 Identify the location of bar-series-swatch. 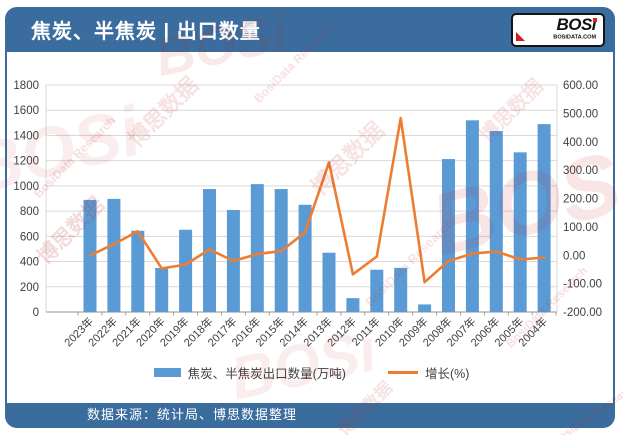
(167, 372).